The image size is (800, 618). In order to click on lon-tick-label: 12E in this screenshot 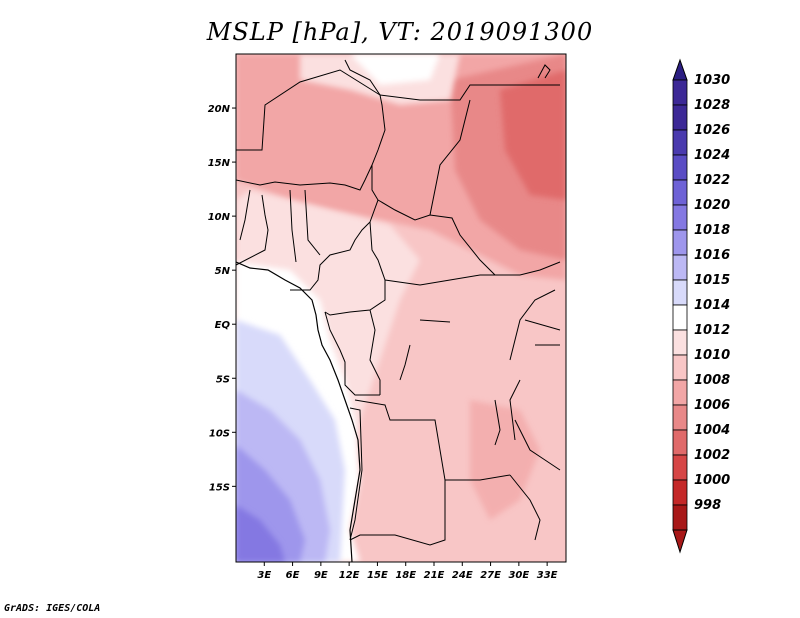, I will do `click(349, 575)`.